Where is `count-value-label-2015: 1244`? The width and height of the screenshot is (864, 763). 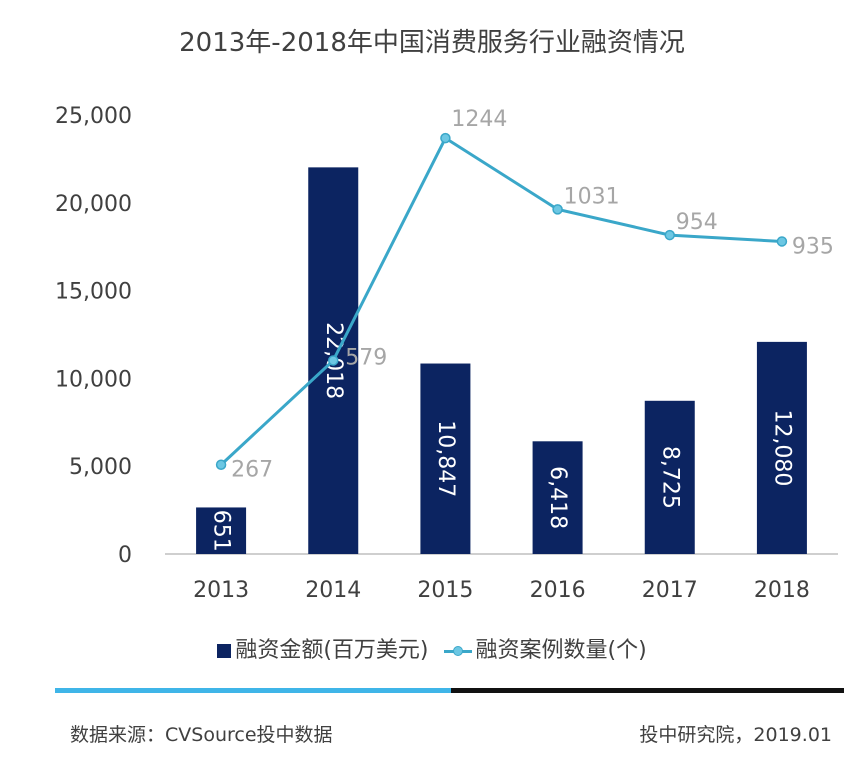
count-value-label-2015: 1244 is located at coordinates (479, 119).